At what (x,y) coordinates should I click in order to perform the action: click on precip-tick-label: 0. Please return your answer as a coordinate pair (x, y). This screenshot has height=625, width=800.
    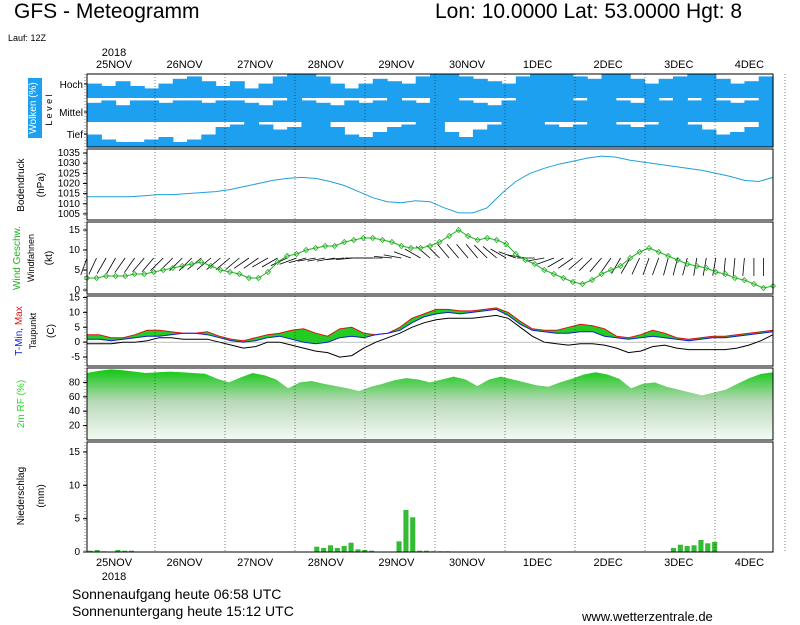
    Looking at the image, I should click on (77, 552).